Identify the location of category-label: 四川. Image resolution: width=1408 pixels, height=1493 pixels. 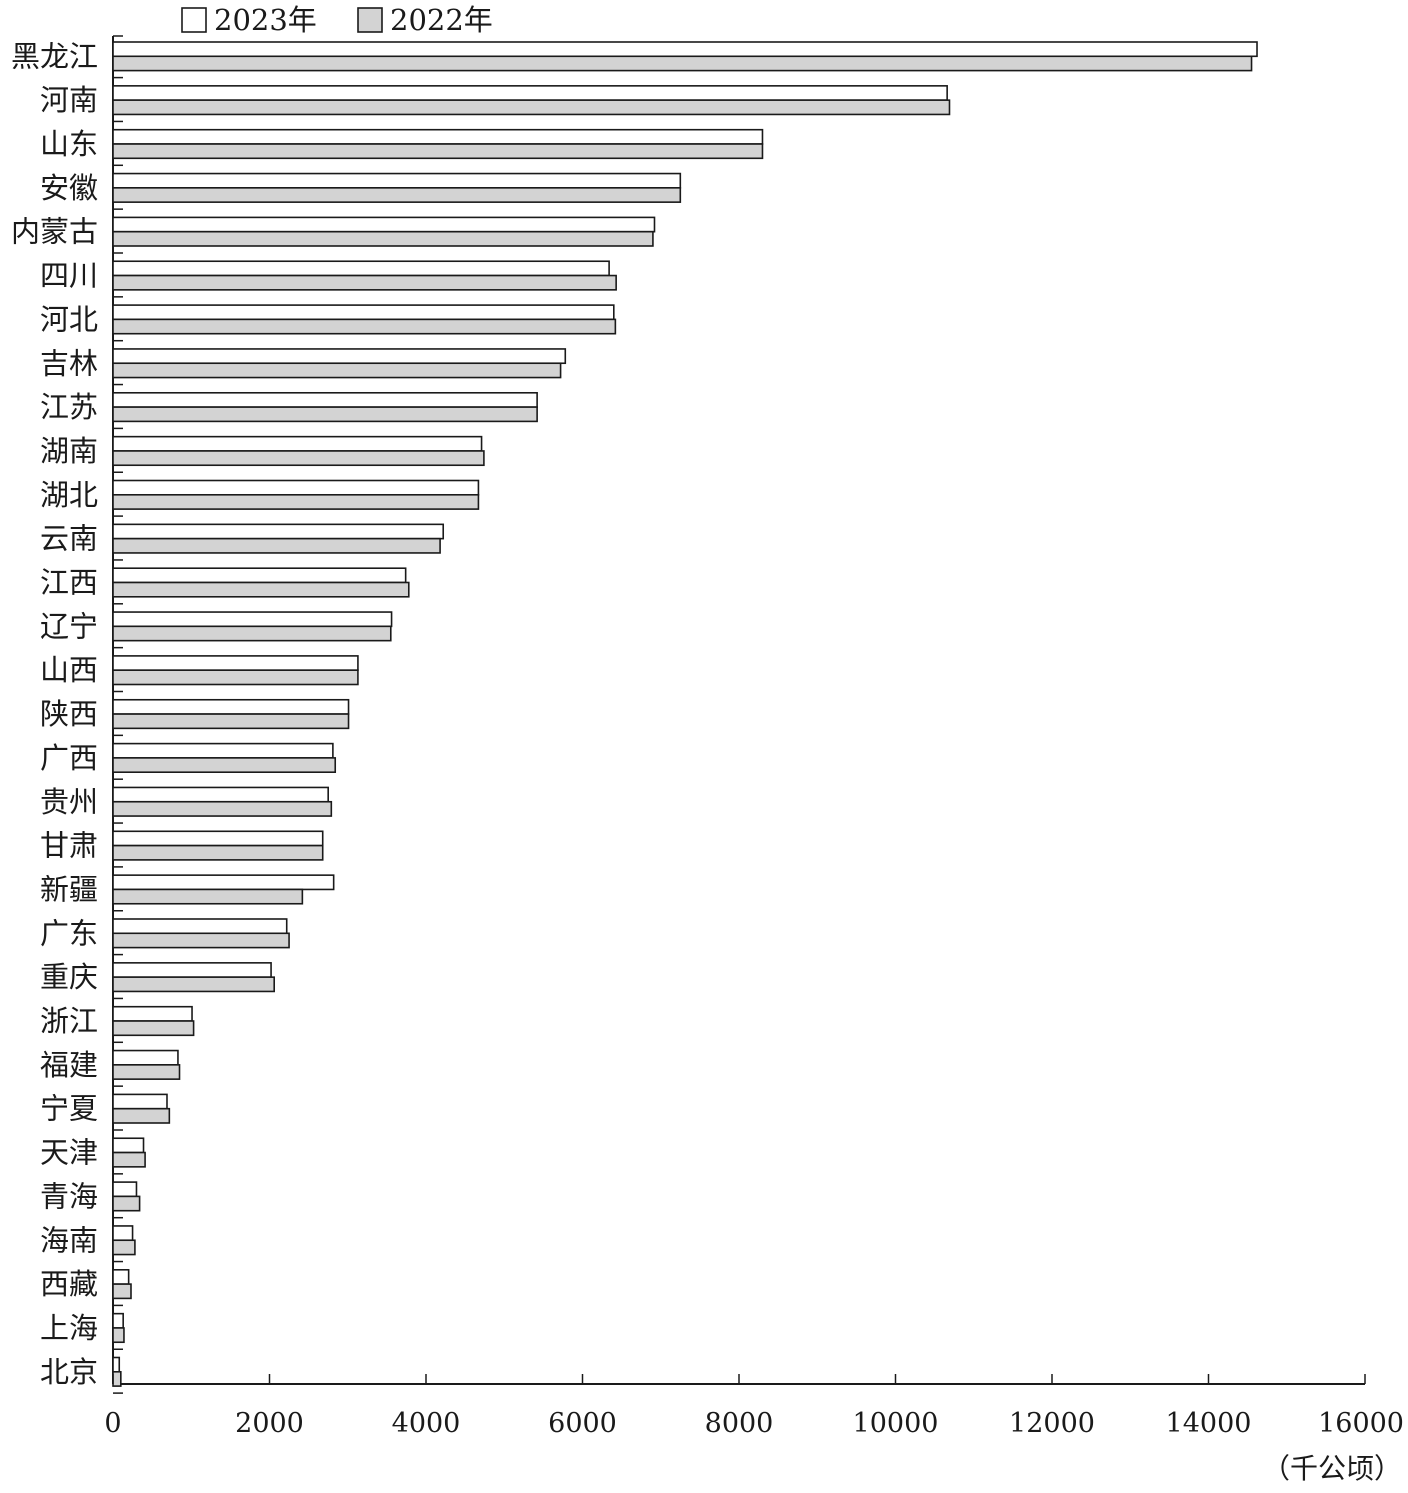
(69, 276).